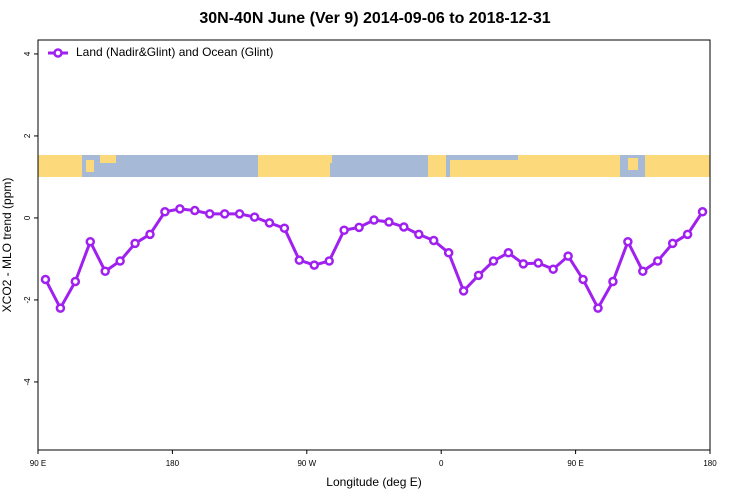  What do you see at coordinates (27, 53) in the screenshot?
I see `y-tick-label: 4` at bounding box center [27, 53].